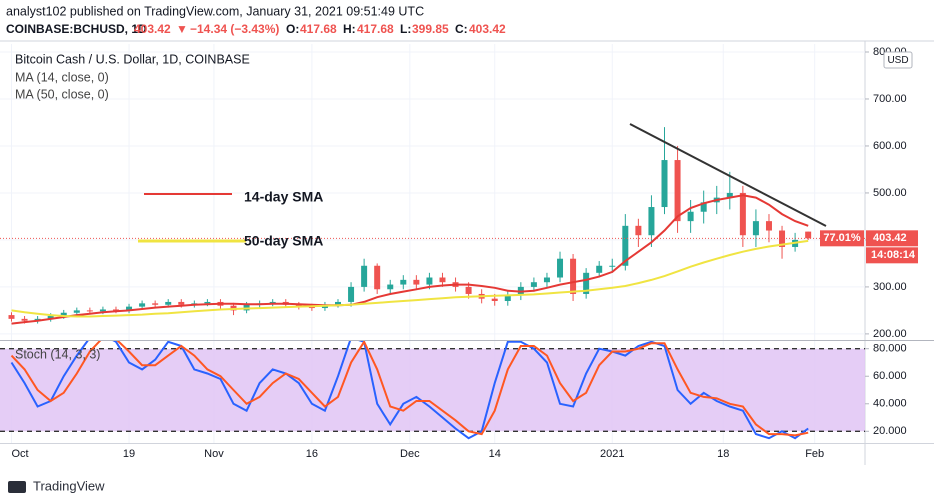  What do you see at coordinates (430, 29) in the screenshot?
I see `low-value: 399.85` at bounding box center [430, 29].